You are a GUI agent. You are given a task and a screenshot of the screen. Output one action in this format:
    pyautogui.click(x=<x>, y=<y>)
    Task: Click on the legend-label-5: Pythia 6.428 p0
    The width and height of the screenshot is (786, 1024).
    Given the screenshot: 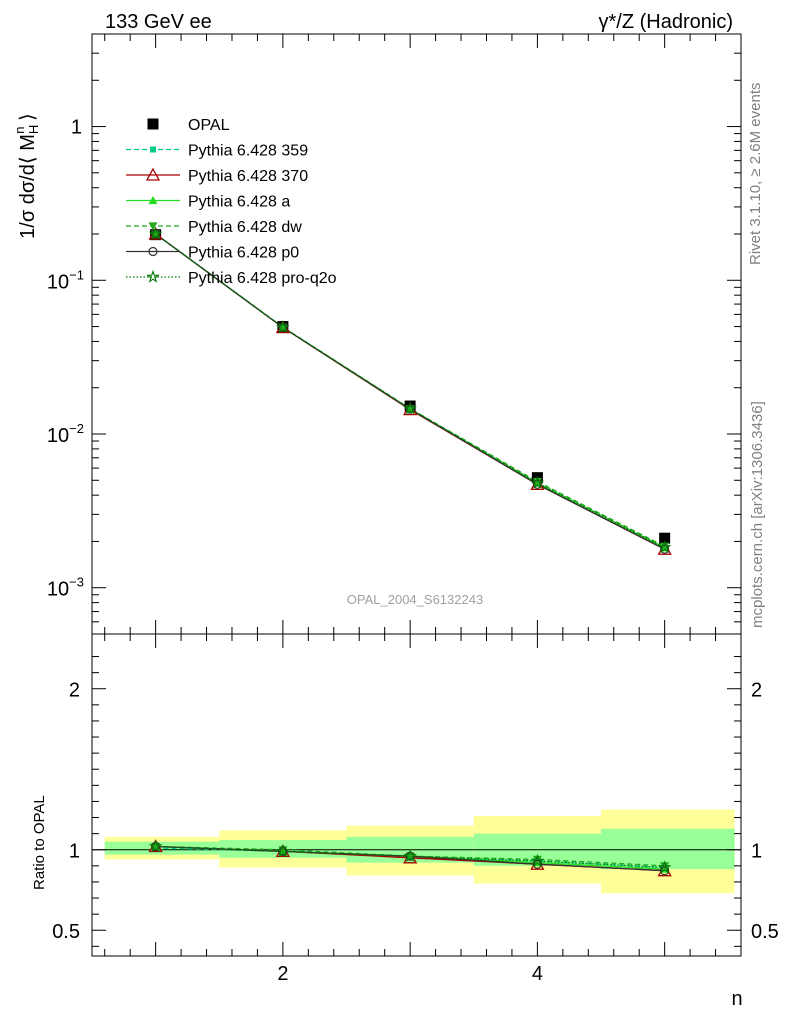 What is the action you would take?
    pyautogui.click(x=243, y=253)
    